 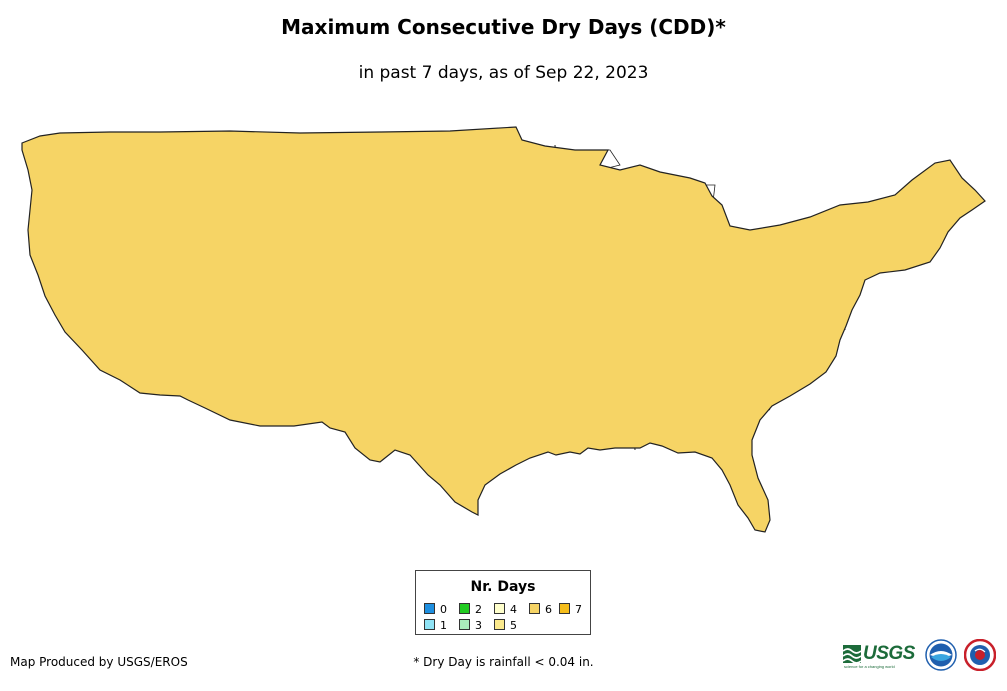 What do you see at coordinates (435, 625) in the screenshot?
I see `legend-item-1: 1` at bounding box center [435, 625].